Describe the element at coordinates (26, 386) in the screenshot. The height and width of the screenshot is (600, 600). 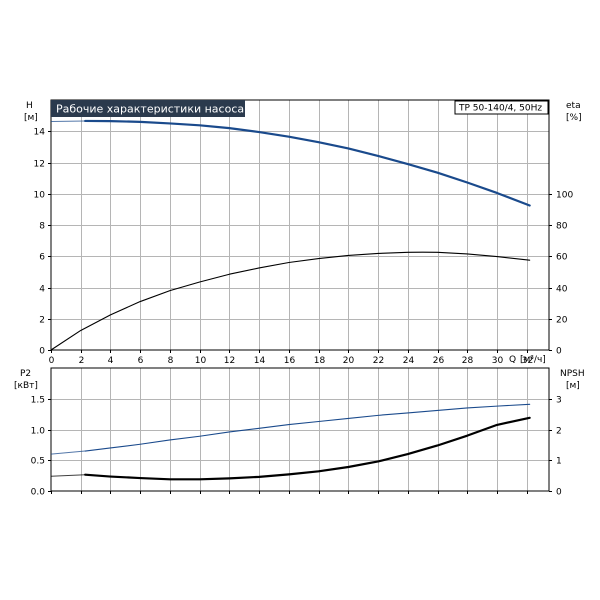
I see `power-axis-unit: [кВт]` at that location.